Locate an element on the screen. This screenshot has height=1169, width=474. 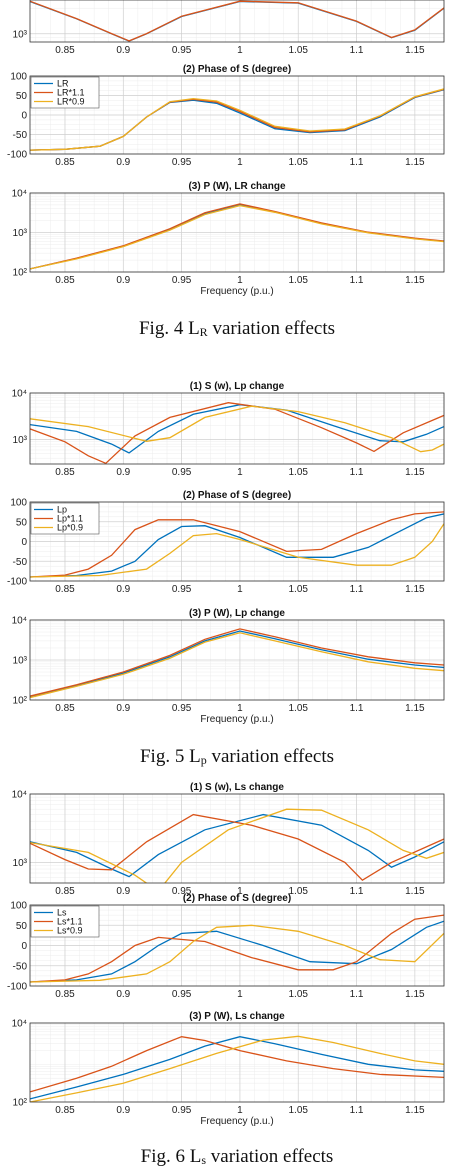
chart-title: (1) S (w), Ls change is located at coordinates (237, 787).